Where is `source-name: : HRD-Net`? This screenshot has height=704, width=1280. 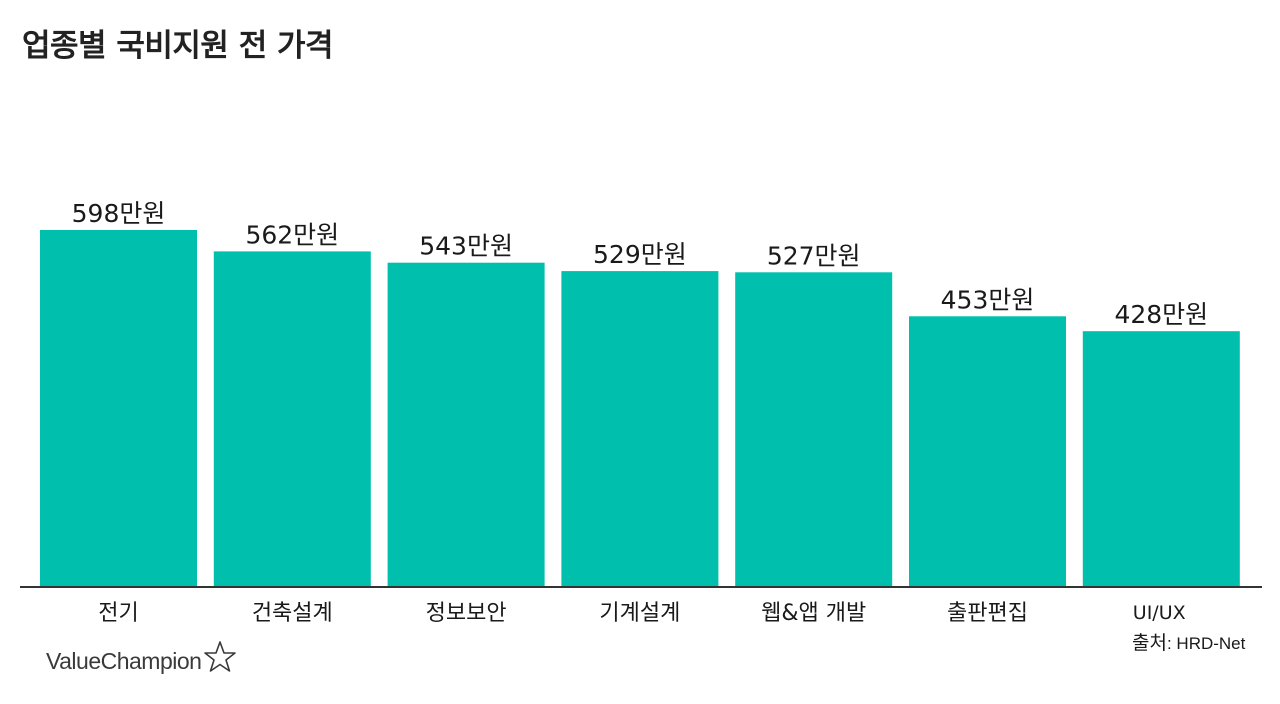
source-name: : HRD-Net is located at coordinates (1206, 643).